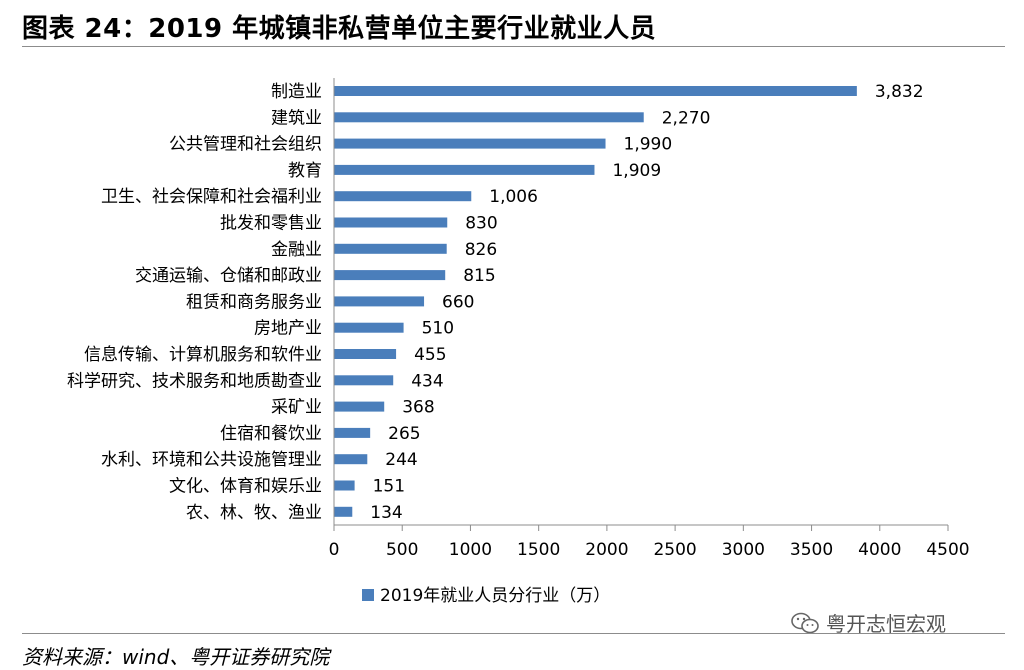  Describe the element at coordinates (495, 596) in the screenshot. I see `legend-label: 2019年就业人员分行业（万）` at that location.